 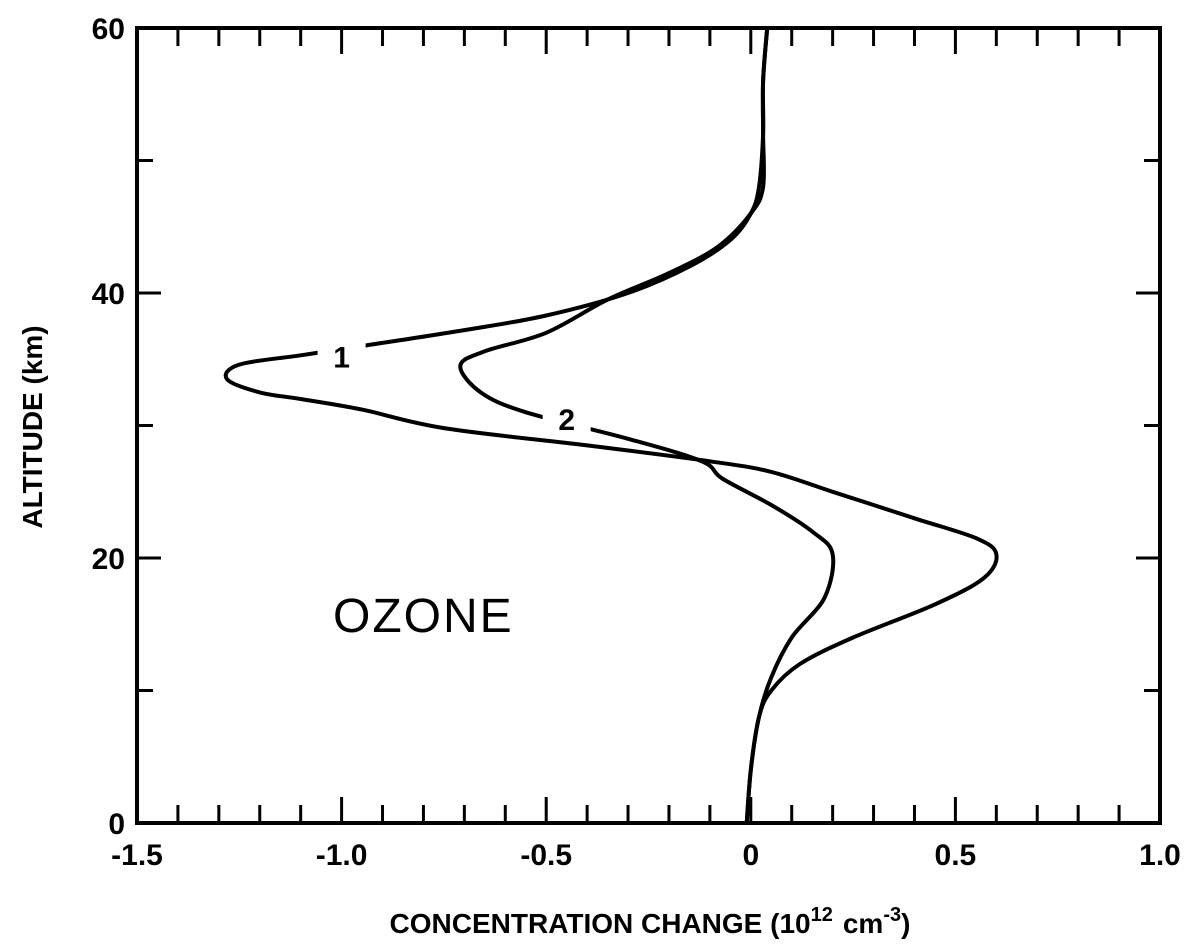 What do you see at coordinates (454, 389) in the screenshot?
I see `series-label-group: 12` at bounding box center [454, 389].